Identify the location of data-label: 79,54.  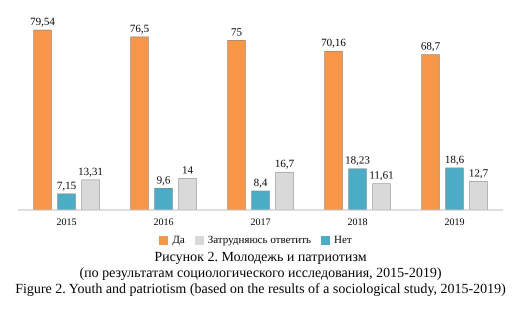
(43, 22).